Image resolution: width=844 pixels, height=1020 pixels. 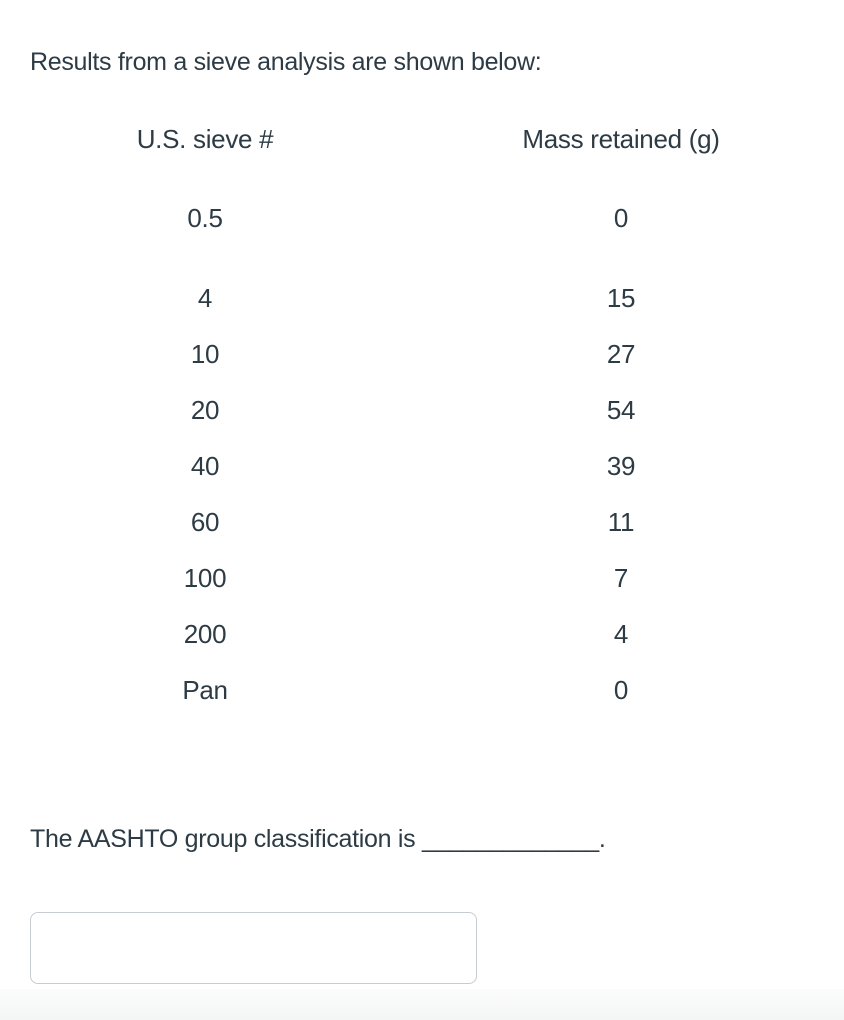 What do you see at coordinates (205, 138) in the screenshot?
I see `sieve-column-header: U.S. sieve #` at bounding box center [205, 138].